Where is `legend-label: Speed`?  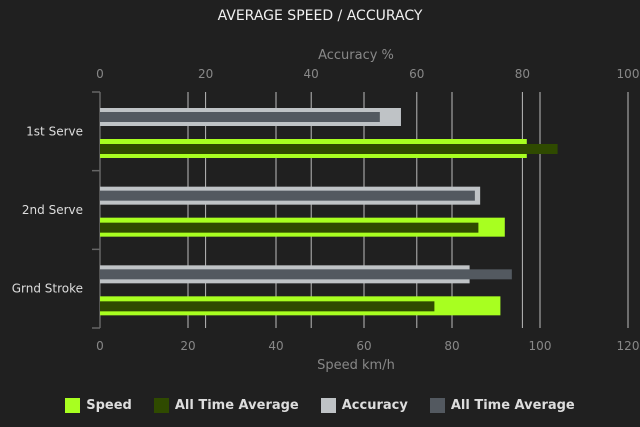 legend-label: Speed is located at coordinates (109, 405).